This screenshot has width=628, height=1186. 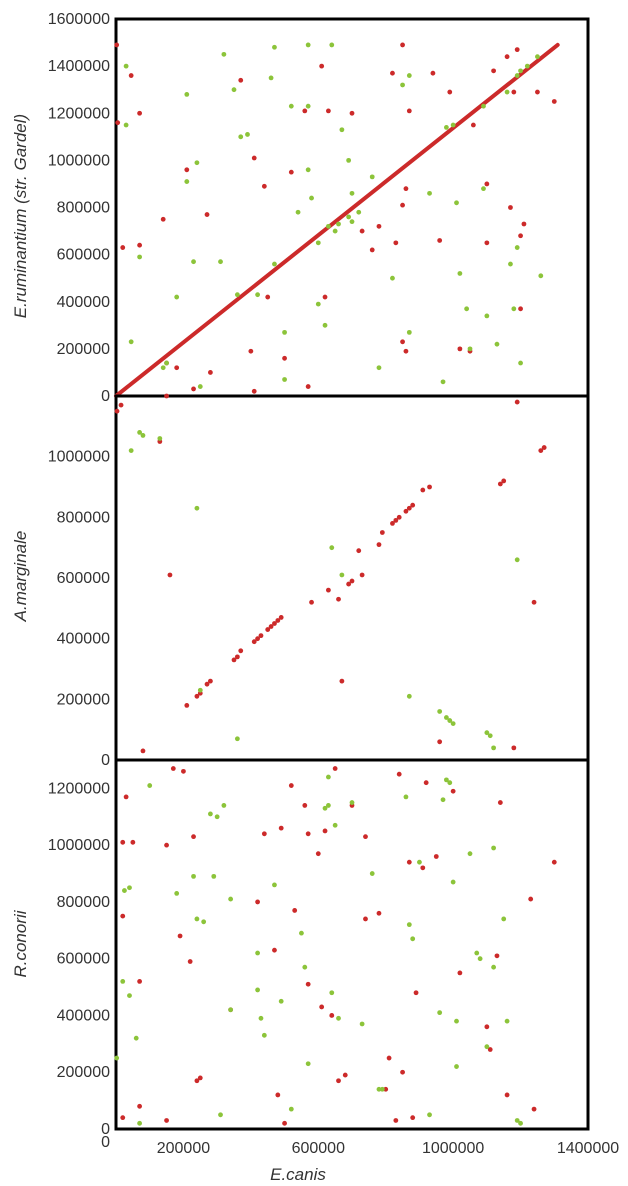 I want to click on y-tick-label: 600000, so click(x=83, y=578).